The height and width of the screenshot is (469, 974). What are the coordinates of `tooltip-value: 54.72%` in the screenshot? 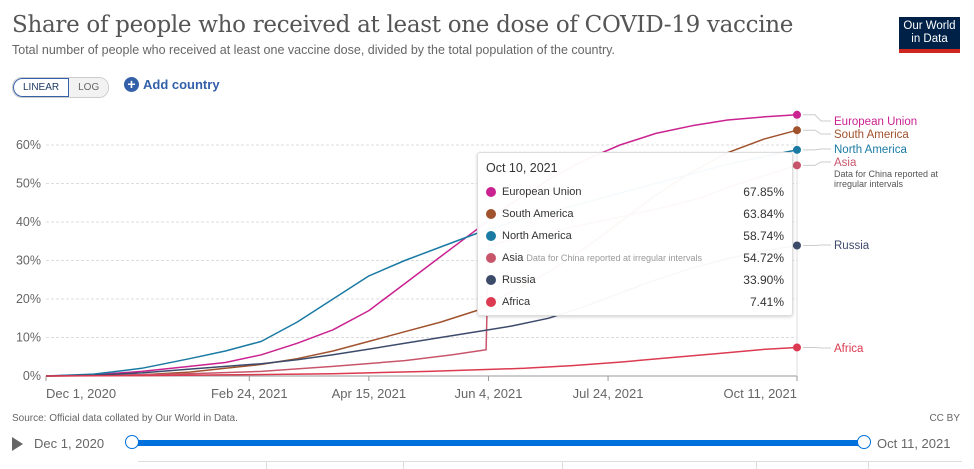 It's located at (763, 258).